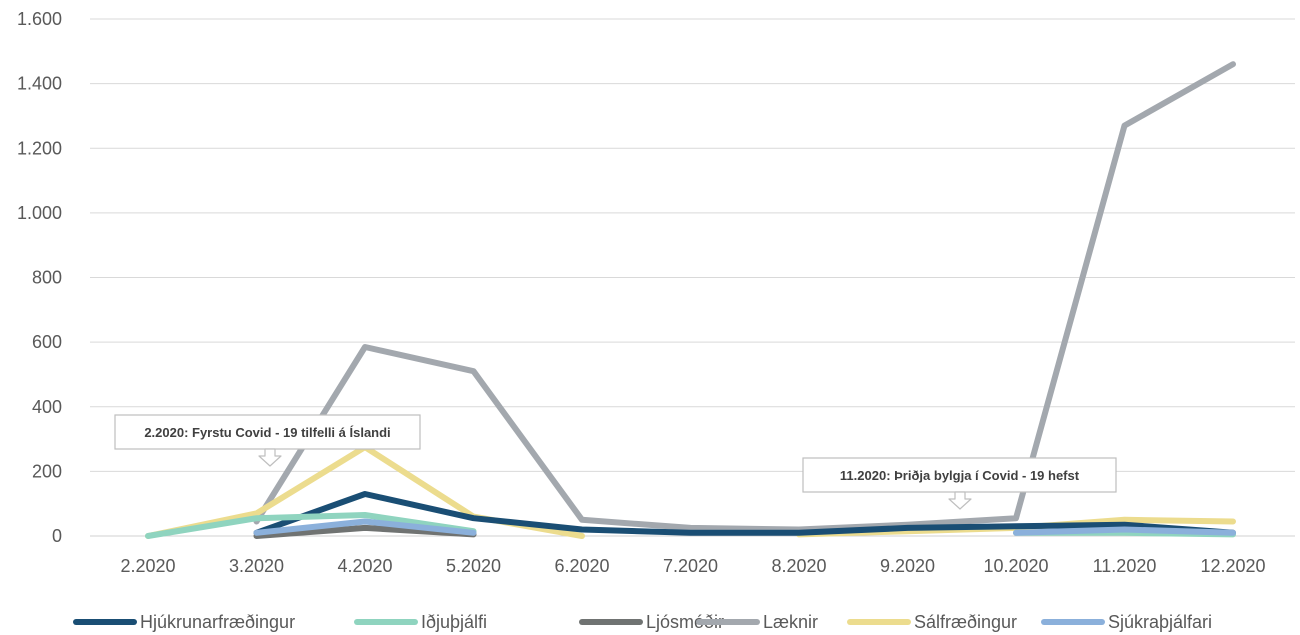  Describe the element at coordinates (473, 566) in the screenshot. I see `x-tick-label: 5.2020` at that location.